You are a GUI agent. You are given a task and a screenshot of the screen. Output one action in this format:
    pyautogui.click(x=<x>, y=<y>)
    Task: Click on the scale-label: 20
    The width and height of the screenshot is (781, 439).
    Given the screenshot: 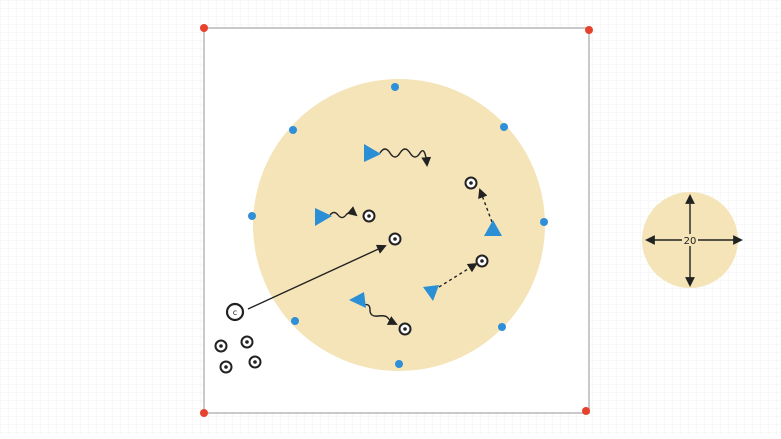 What is the action you would take?
    pyautogui.click(x=690, y=241)
    